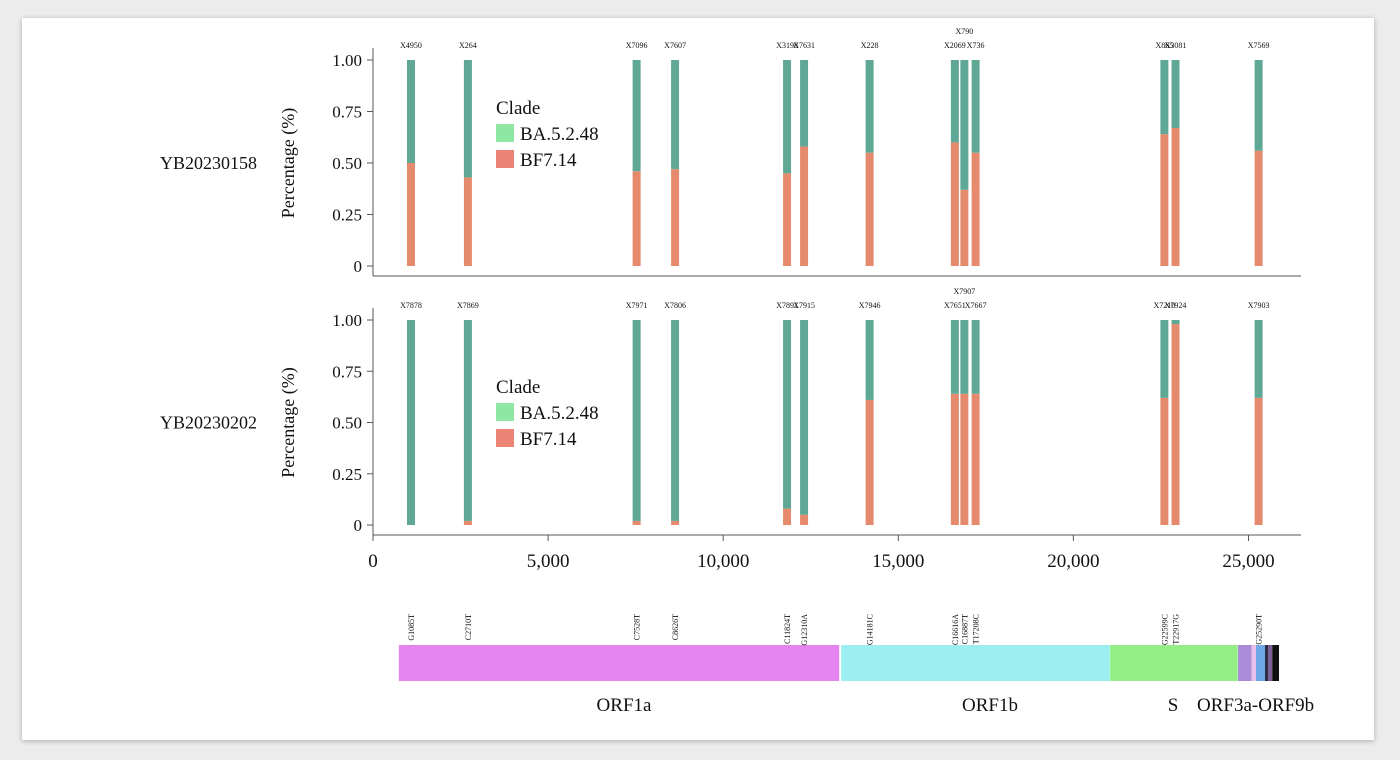  I want to click on gene-orf3a-segment, so click(1245, 663).